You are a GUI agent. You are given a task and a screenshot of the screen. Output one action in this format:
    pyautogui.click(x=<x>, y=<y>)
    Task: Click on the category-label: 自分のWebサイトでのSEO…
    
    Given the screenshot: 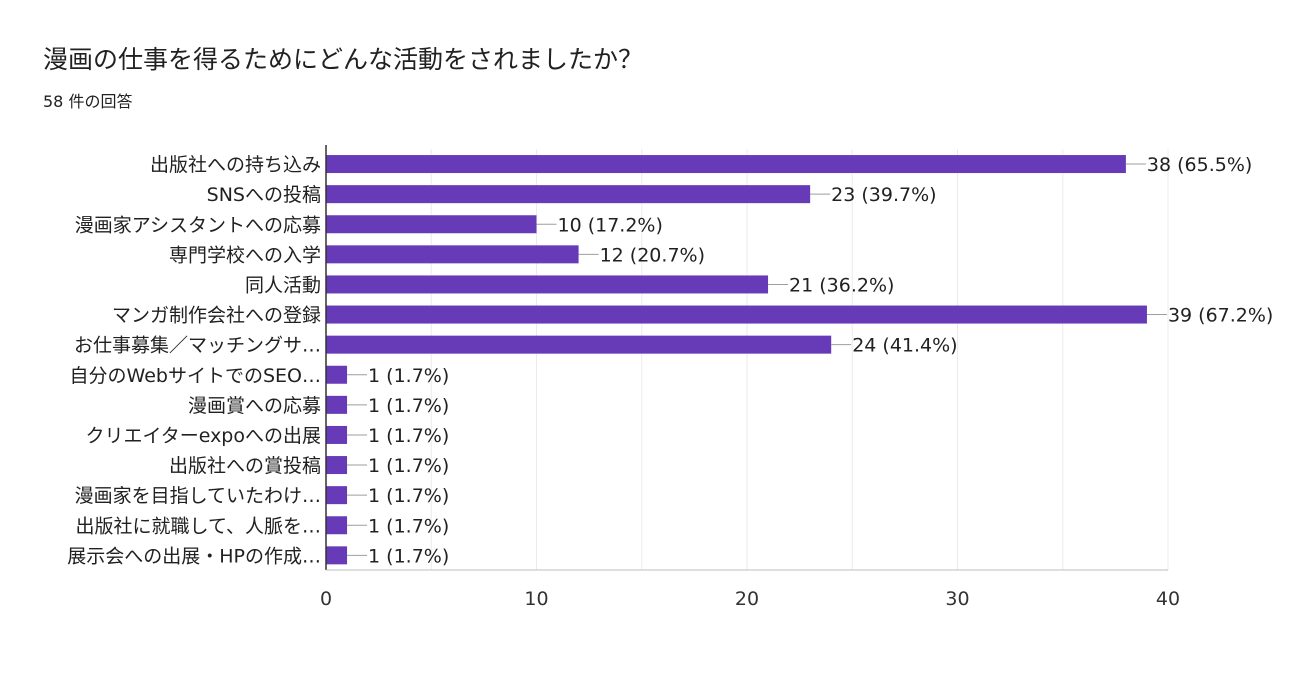 What is the action you would take?
    pyautogui.click(x=195, y=376)
    